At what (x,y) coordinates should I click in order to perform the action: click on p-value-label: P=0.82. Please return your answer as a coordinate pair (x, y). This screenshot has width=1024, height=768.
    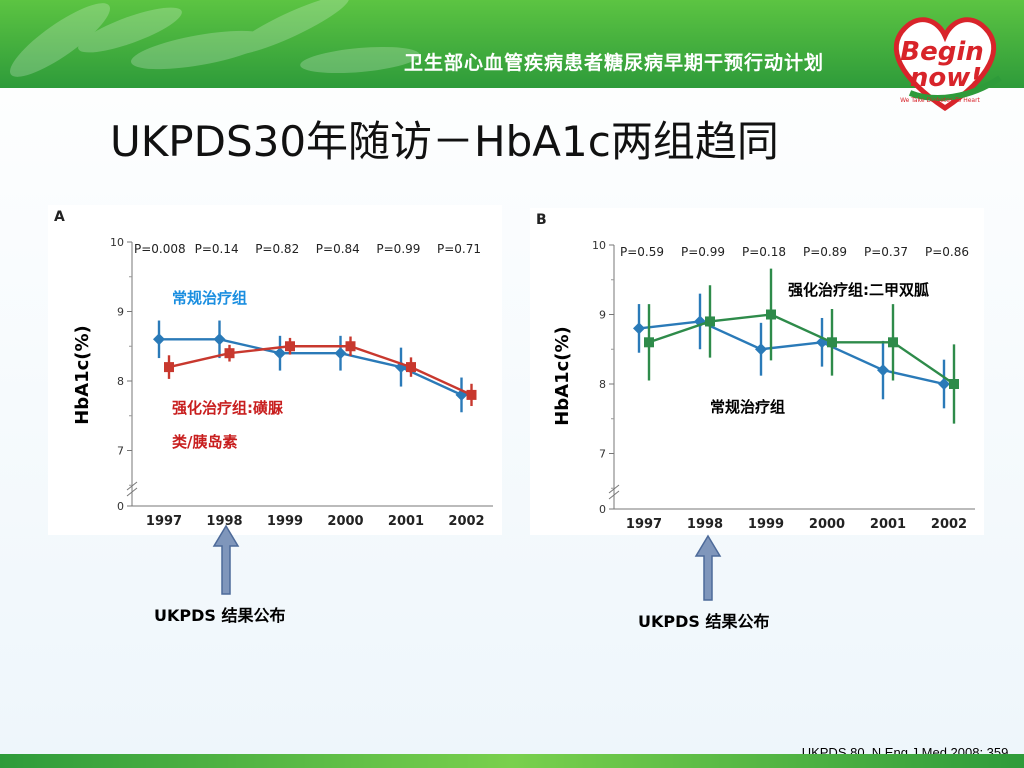
    Looking at the image, I should click on (277, 249).